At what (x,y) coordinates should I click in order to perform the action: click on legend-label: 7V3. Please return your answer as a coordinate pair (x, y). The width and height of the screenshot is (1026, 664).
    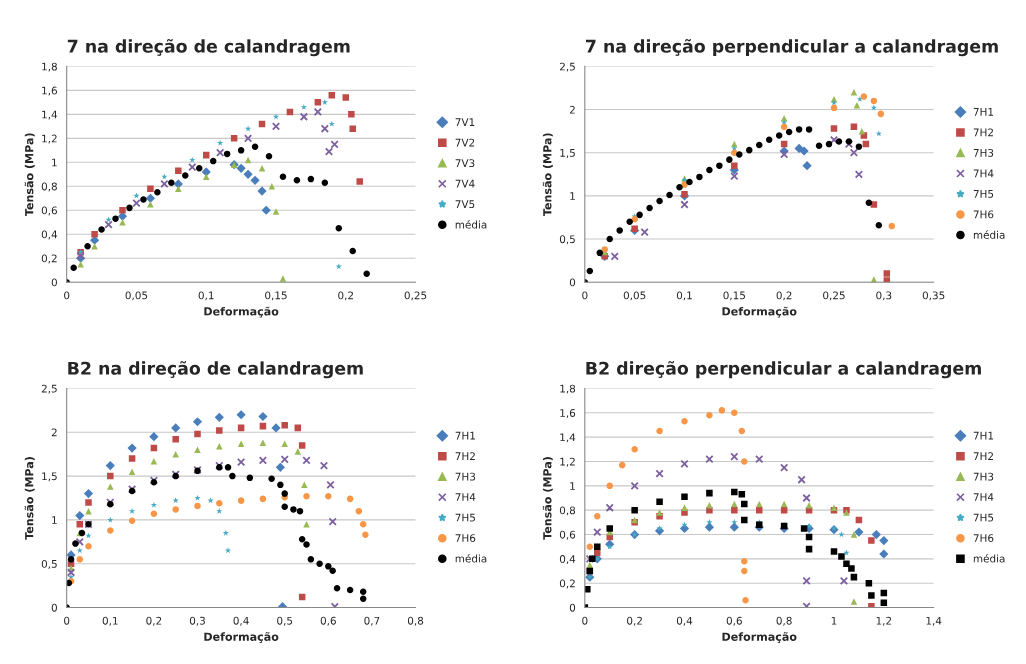
    Looking at the image, I should click on (465, 163).